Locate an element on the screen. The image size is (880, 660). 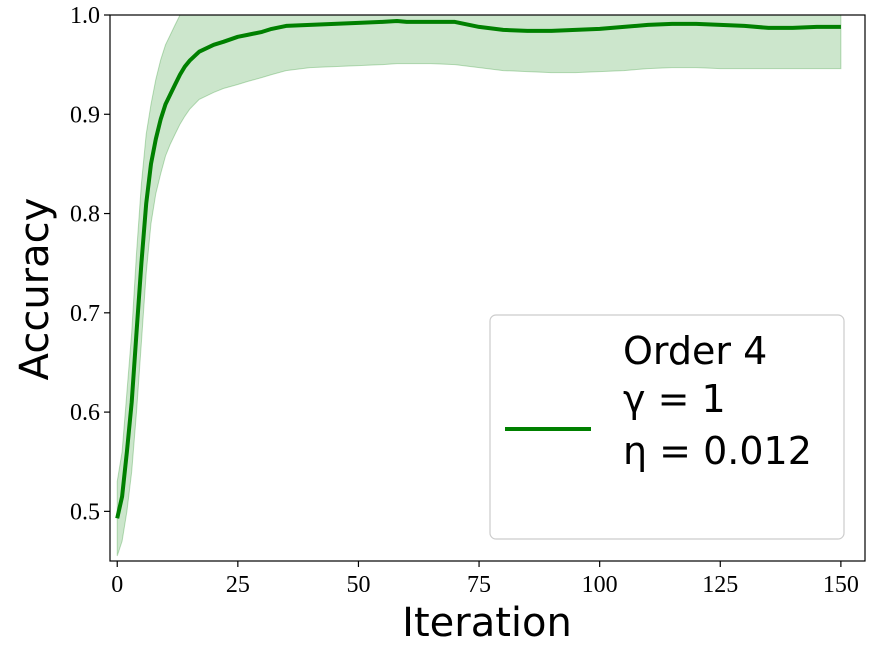
x-tick-label: 25 is located at coordinates (238, 585).